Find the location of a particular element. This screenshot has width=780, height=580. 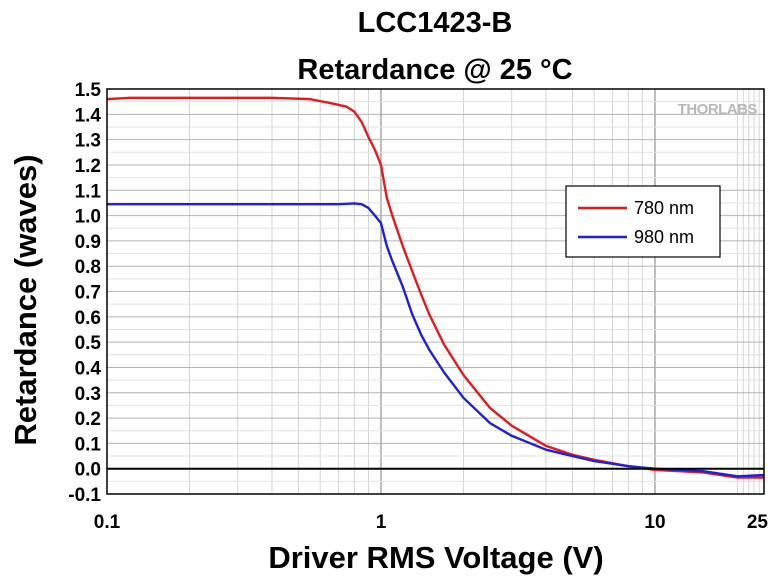

y-tick-label: 1.1 is located at coordinates (88, 191).